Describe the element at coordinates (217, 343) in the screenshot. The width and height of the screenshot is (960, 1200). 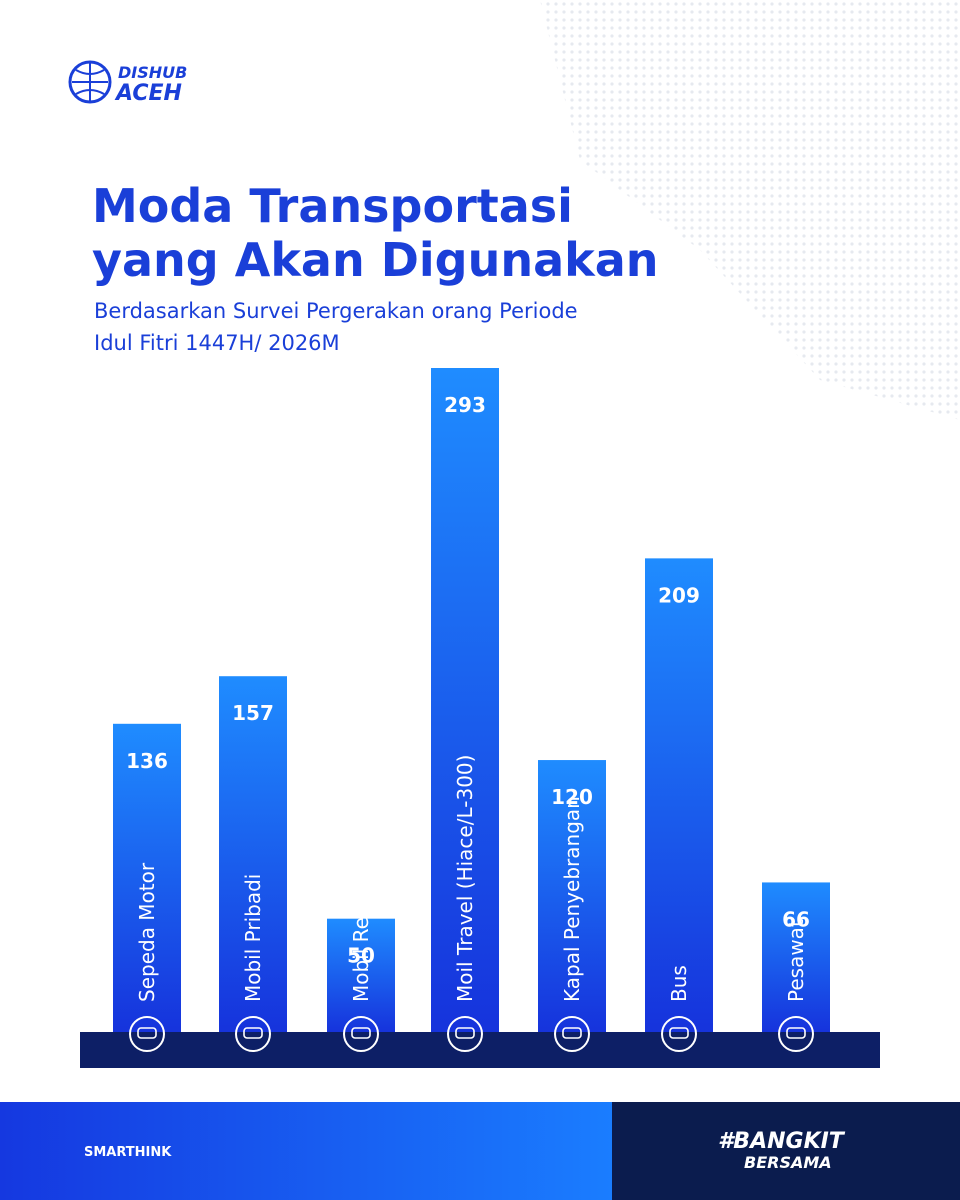
I see `subtitle: Idul Fitri 1447H/ 2026M` at that location.